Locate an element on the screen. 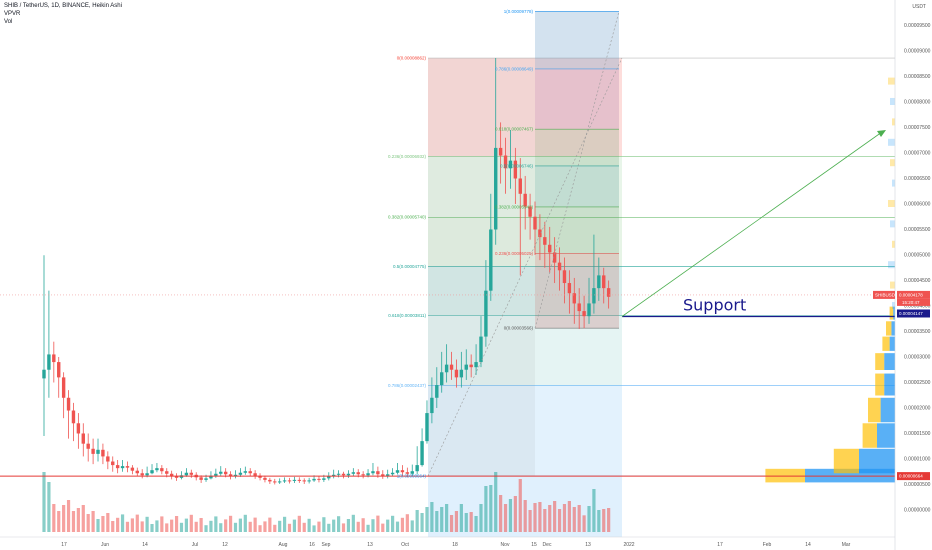  trend-arrow-line is located at coordinates (752, 224).